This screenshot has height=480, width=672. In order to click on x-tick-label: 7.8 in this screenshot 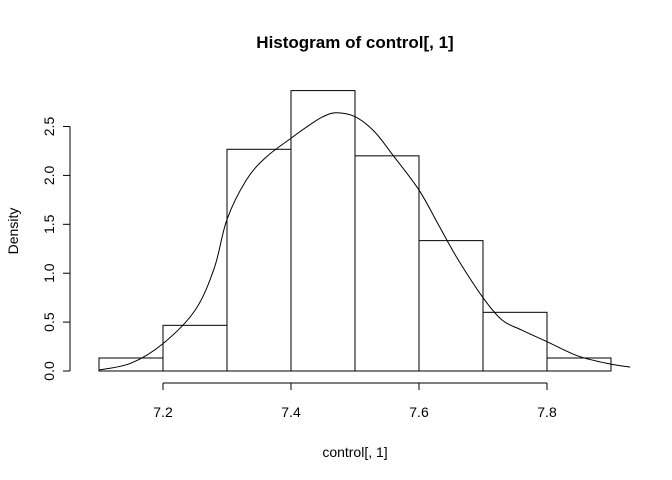, I will do `click(547, 412)`.